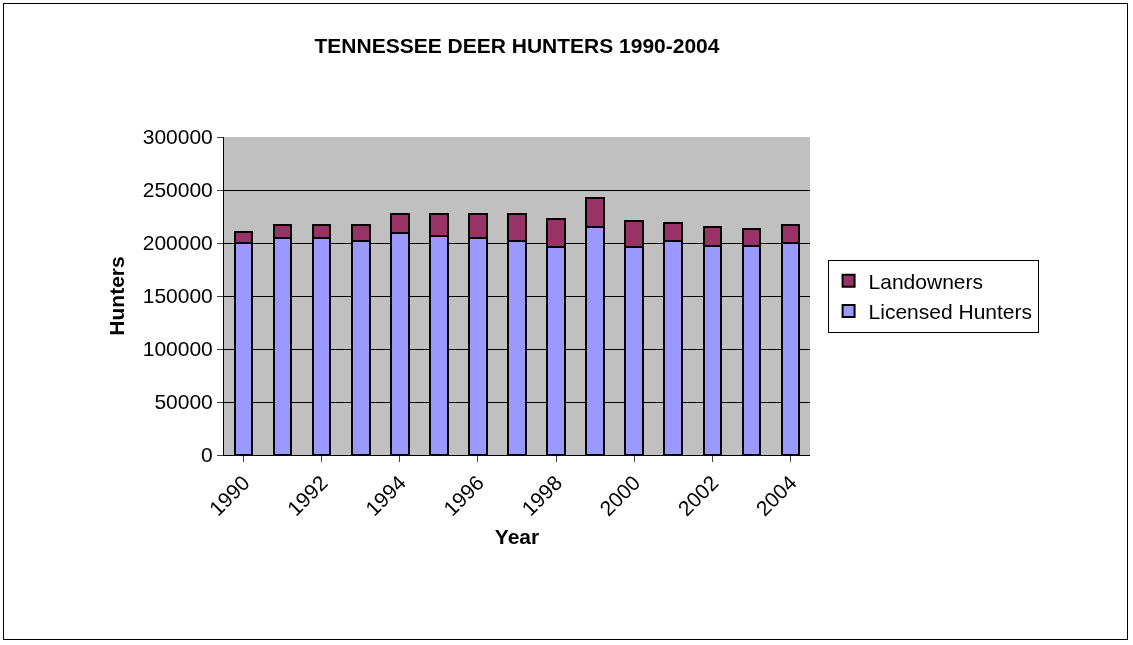  What do you see at coordinates (177, 243) in the screenshot?
I see `y-tick-label: 200000` at bounding box center [177, 243].